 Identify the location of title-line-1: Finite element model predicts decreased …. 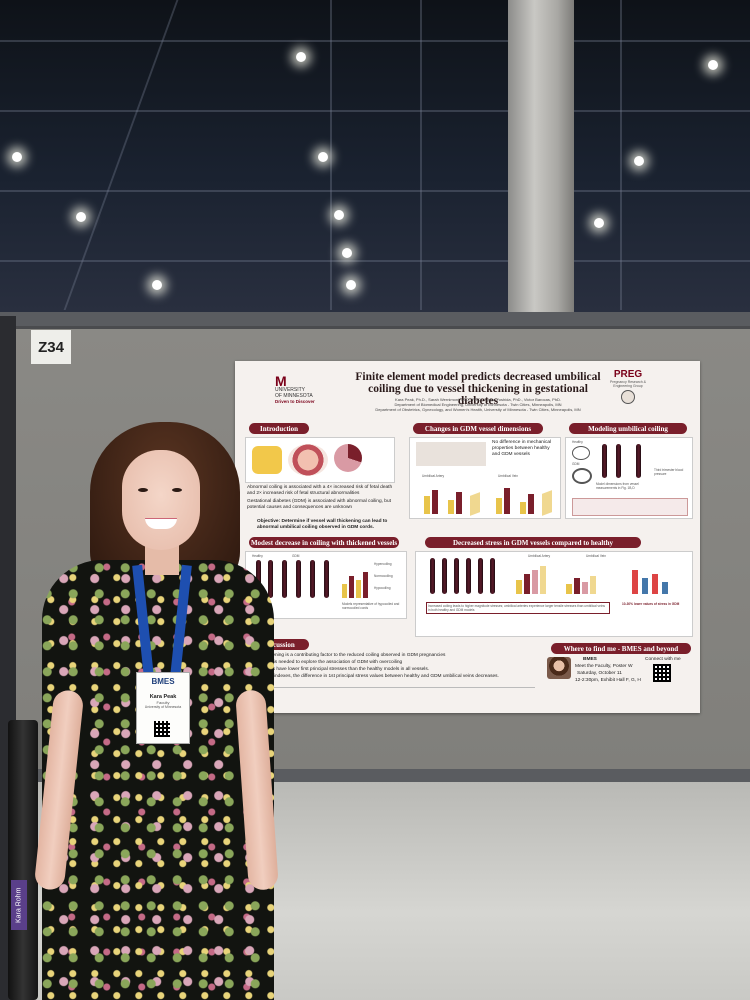
(478, 377).